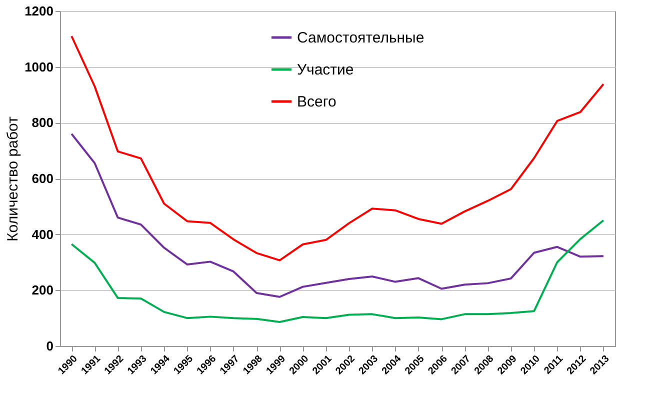  Describe the element at coordinates (43, 178) in the screenshot. I see `y-tick-label: 600` at that location.